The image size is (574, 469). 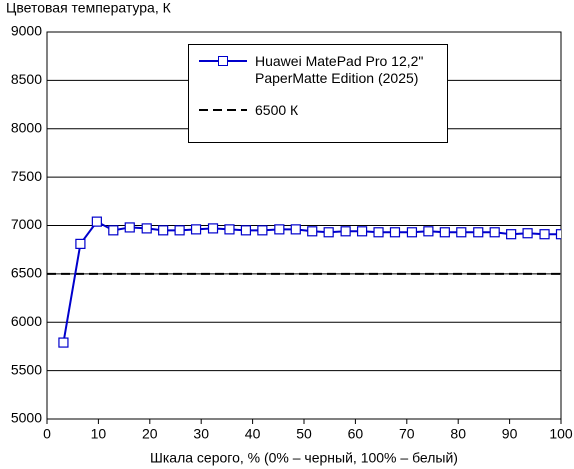 What do you see at coordinates (304, 434) in the screenshot?
I see `x-tick-label: 50` at bounding box center [304, 434].